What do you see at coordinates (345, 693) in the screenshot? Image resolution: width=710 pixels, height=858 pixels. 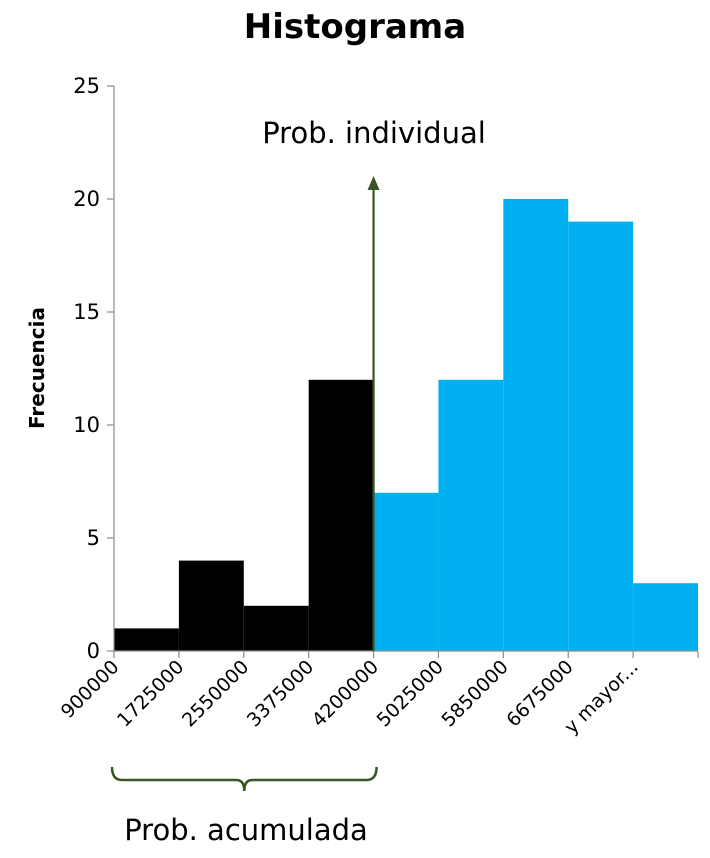 I see `x-tick-label: 4200000` at bounding box center [345, 693].